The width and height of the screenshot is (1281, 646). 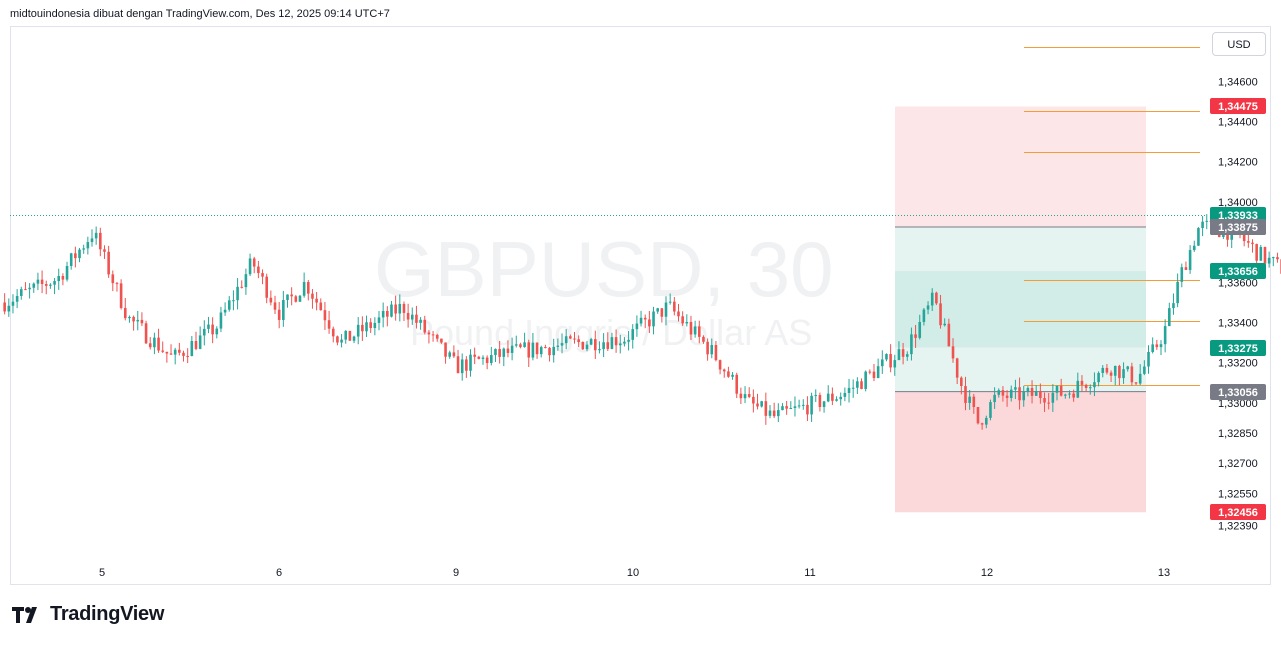 I want to click on time-axis: 5 6 9 10 11 12 13, so click(x=634, y=573).